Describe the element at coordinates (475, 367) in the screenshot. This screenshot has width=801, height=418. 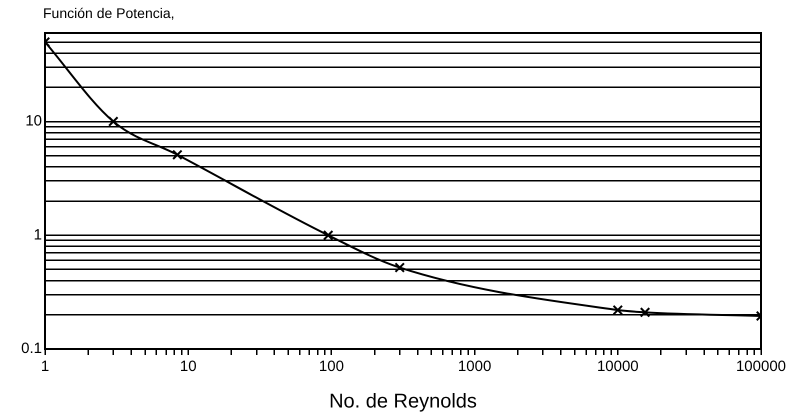
I see `x-tick-label: 1000` at that location.